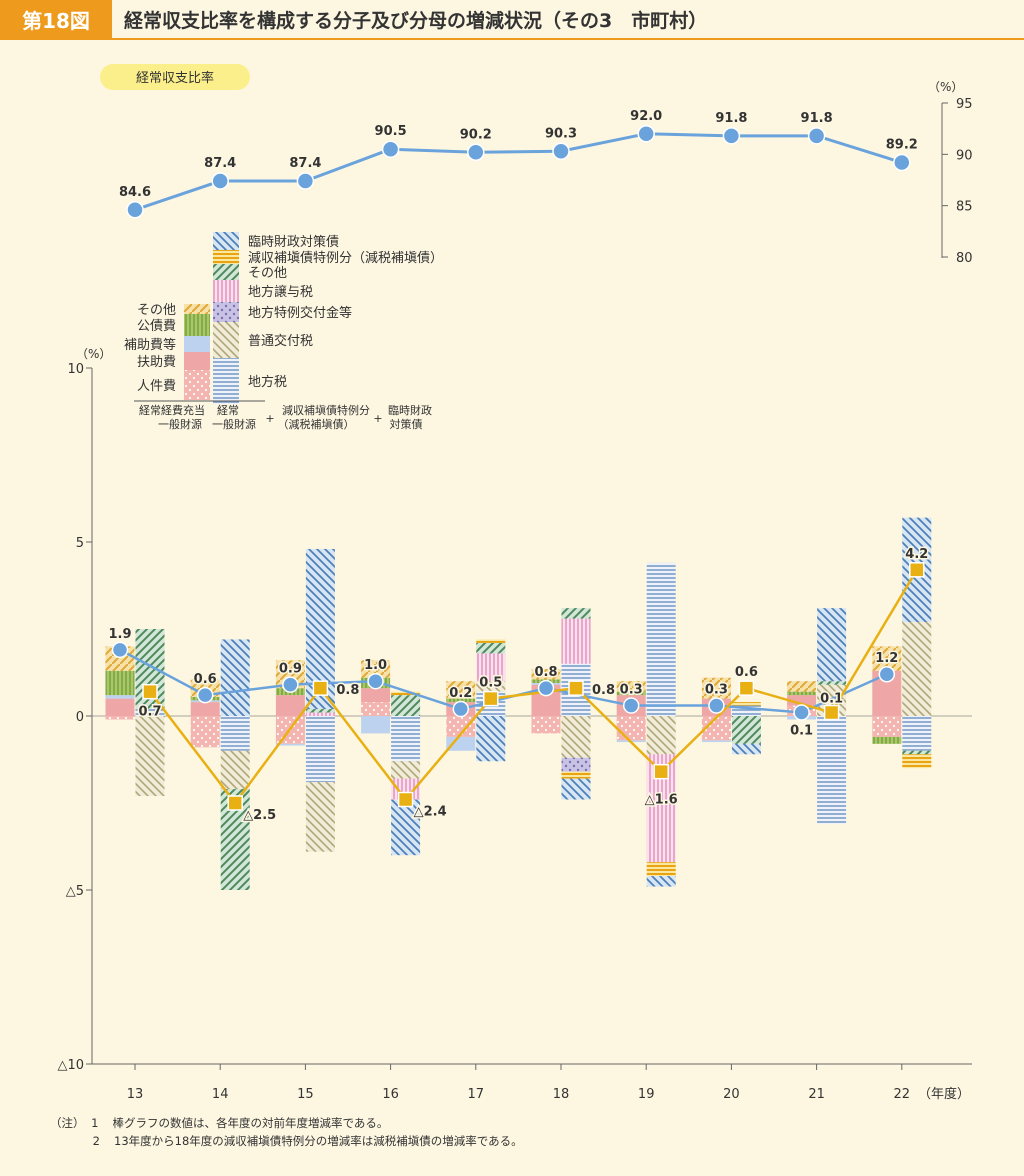 This screenshot has height=1176, width=1024. I want to click on figure-number: 第18図, so click(56, 19).